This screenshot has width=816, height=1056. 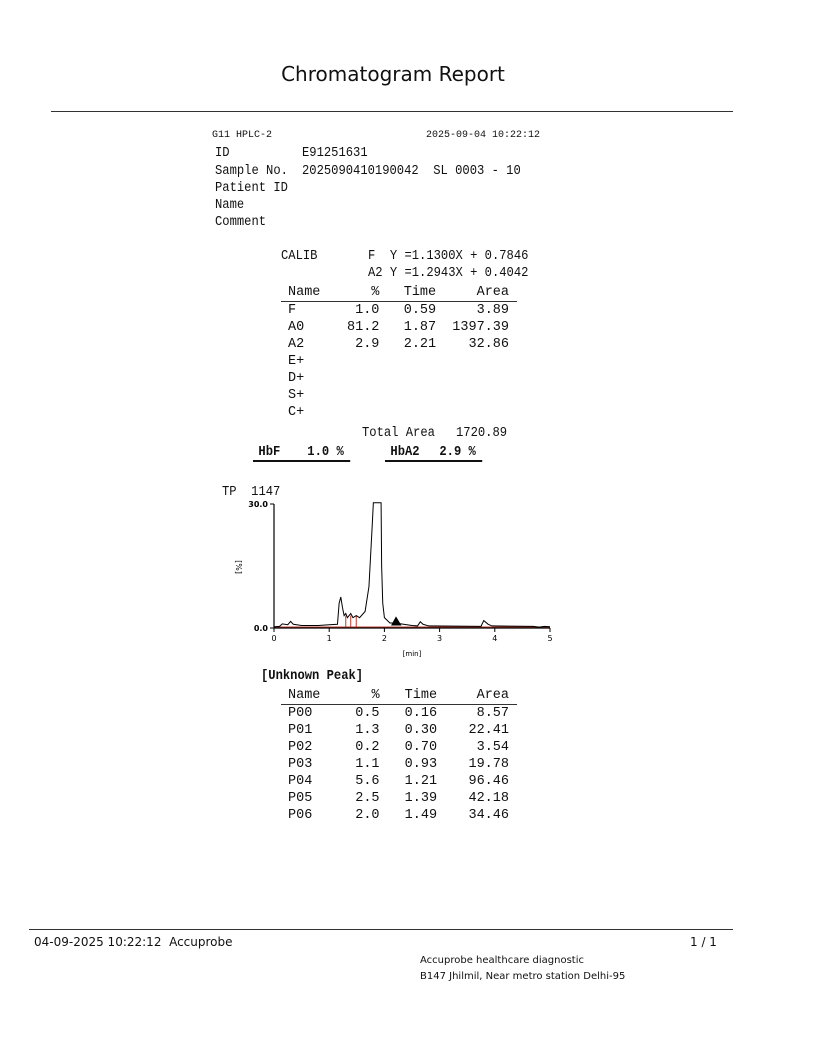 I want to click on footer-divider, so click(x=381, y=929).